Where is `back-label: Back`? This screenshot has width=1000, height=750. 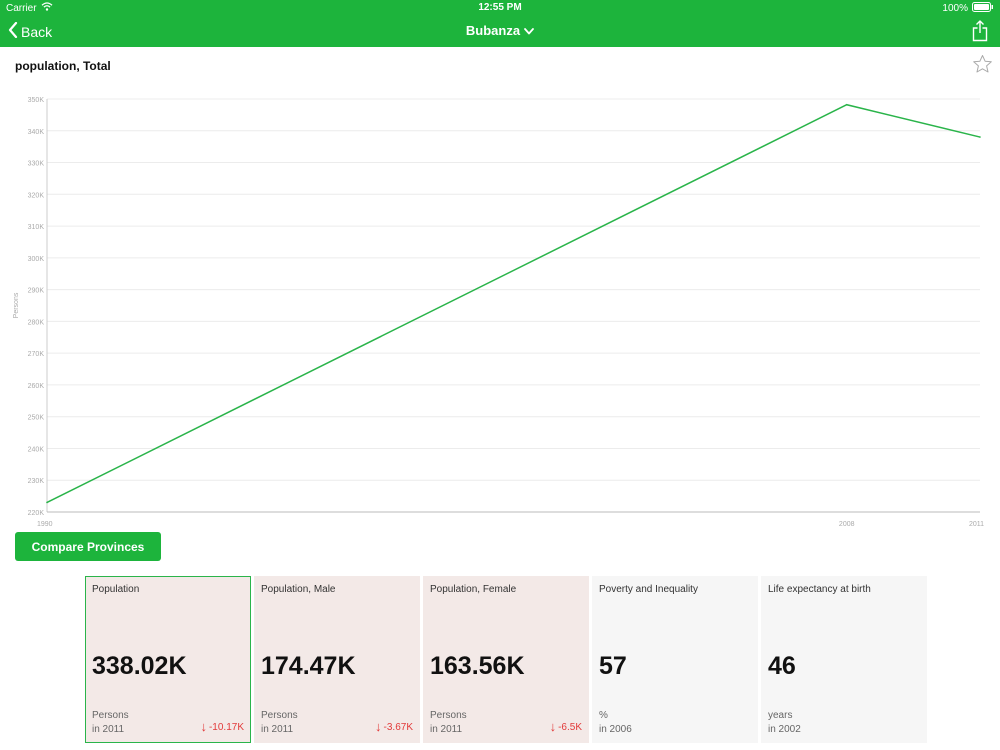 back-label: Back is located at coordinates (37, 31).